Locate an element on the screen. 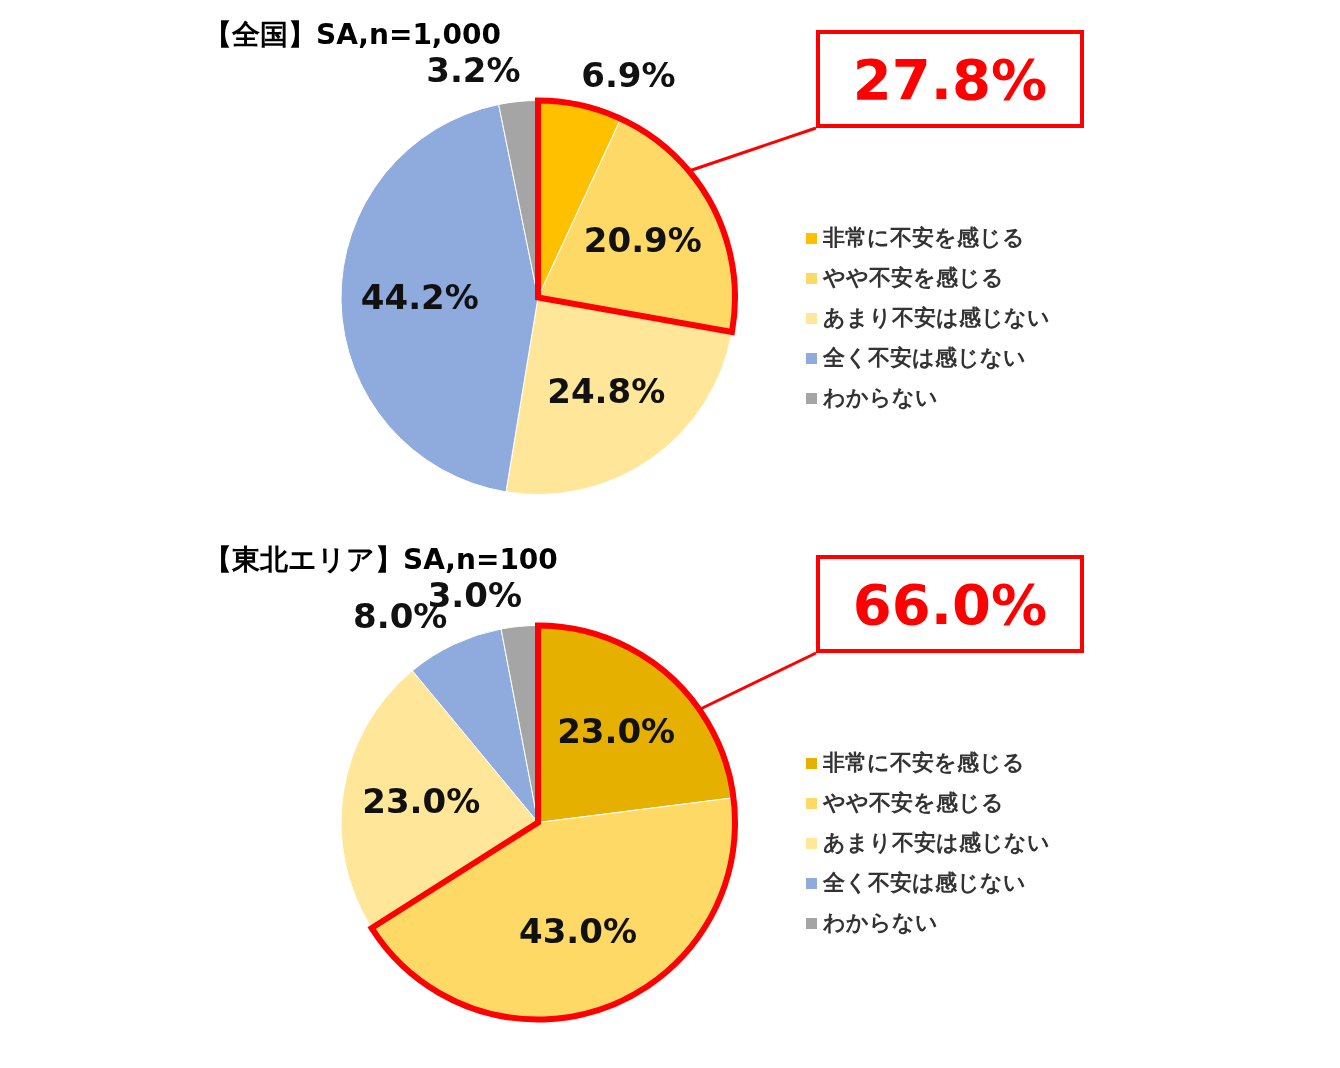 This screenshot has height=1068, width=1340. data-label: 44.2% is located at coordinates (419, 296).